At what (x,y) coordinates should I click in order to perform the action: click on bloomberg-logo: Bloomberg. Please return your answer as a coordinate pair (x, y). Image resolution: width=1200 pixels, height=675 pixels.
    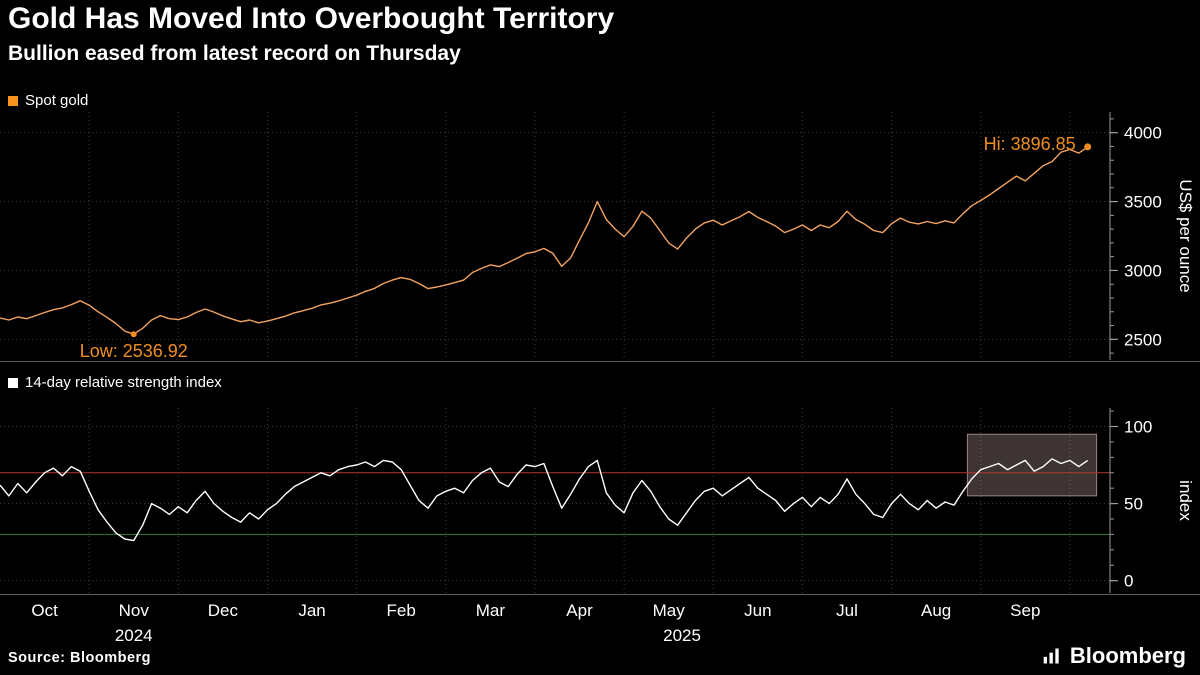
    Looking at the image, I should click on (1114, 656).